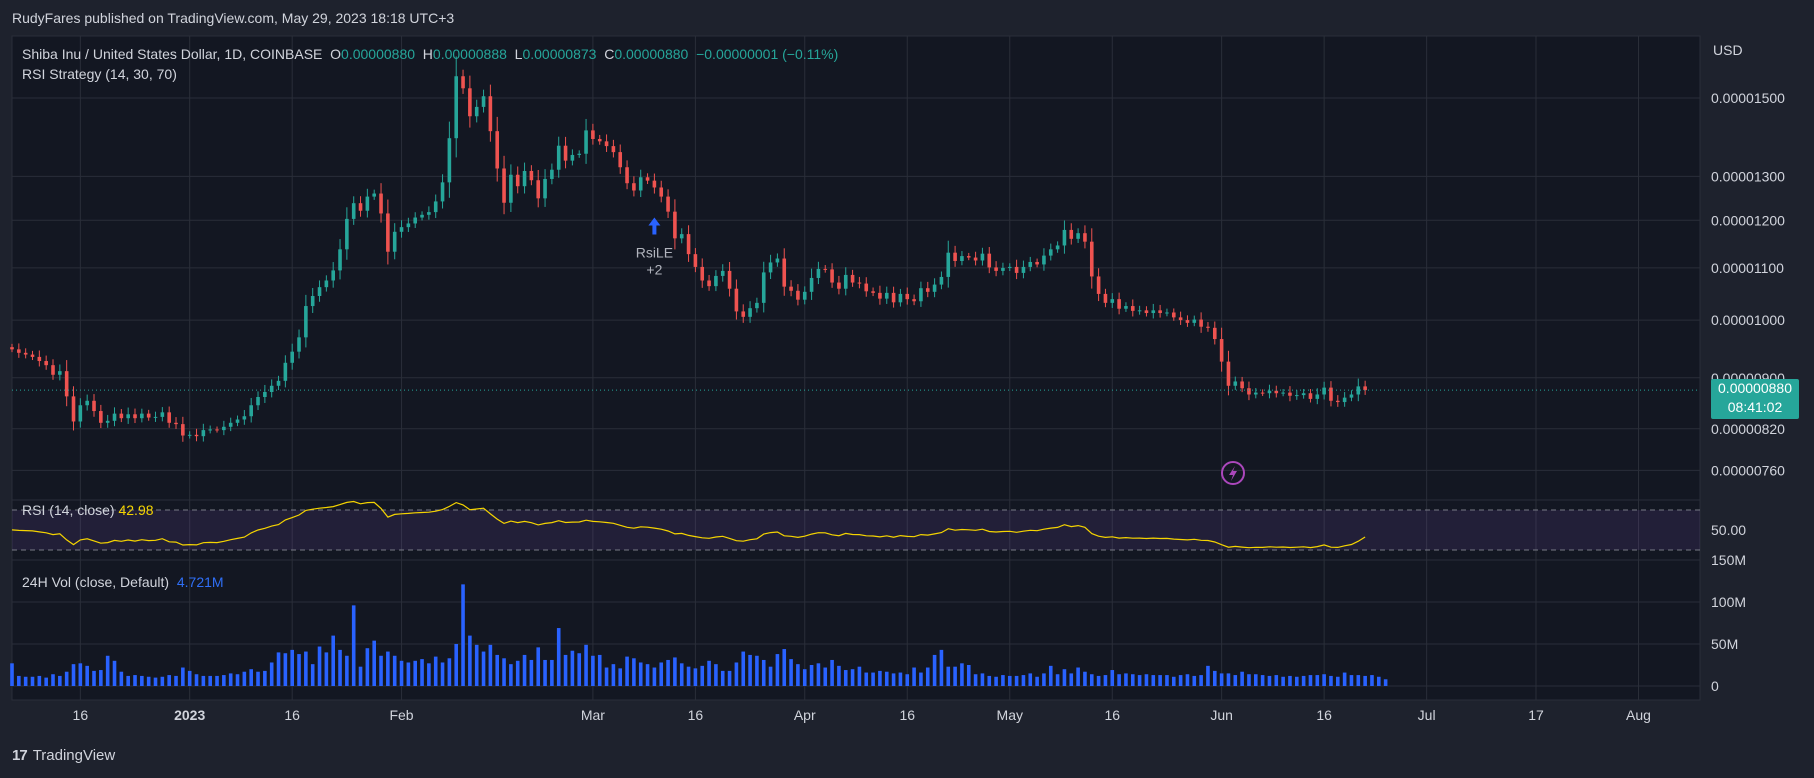 Image resolution: width=1814 pixels, height=778 pixels. Describe the element at coordinates (189, 715) in the screenshot. I see `x-tick-label: 2023` at that location.